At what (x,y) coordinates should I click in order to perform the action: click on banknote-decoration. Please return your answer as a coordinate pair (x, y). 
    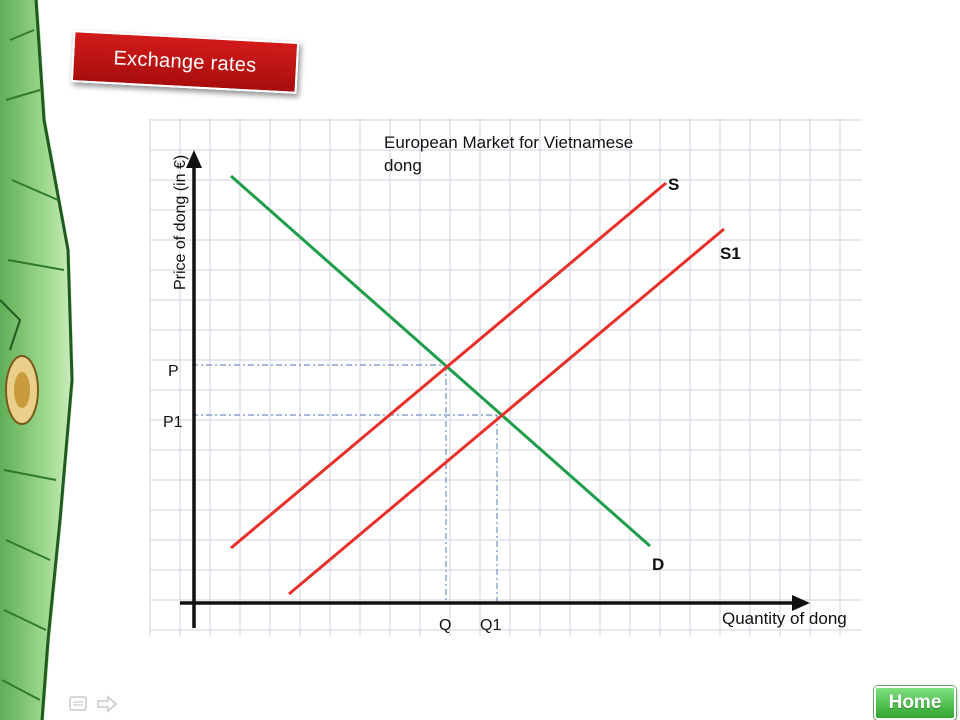
    Looking at the image, I should click on (37, 360).